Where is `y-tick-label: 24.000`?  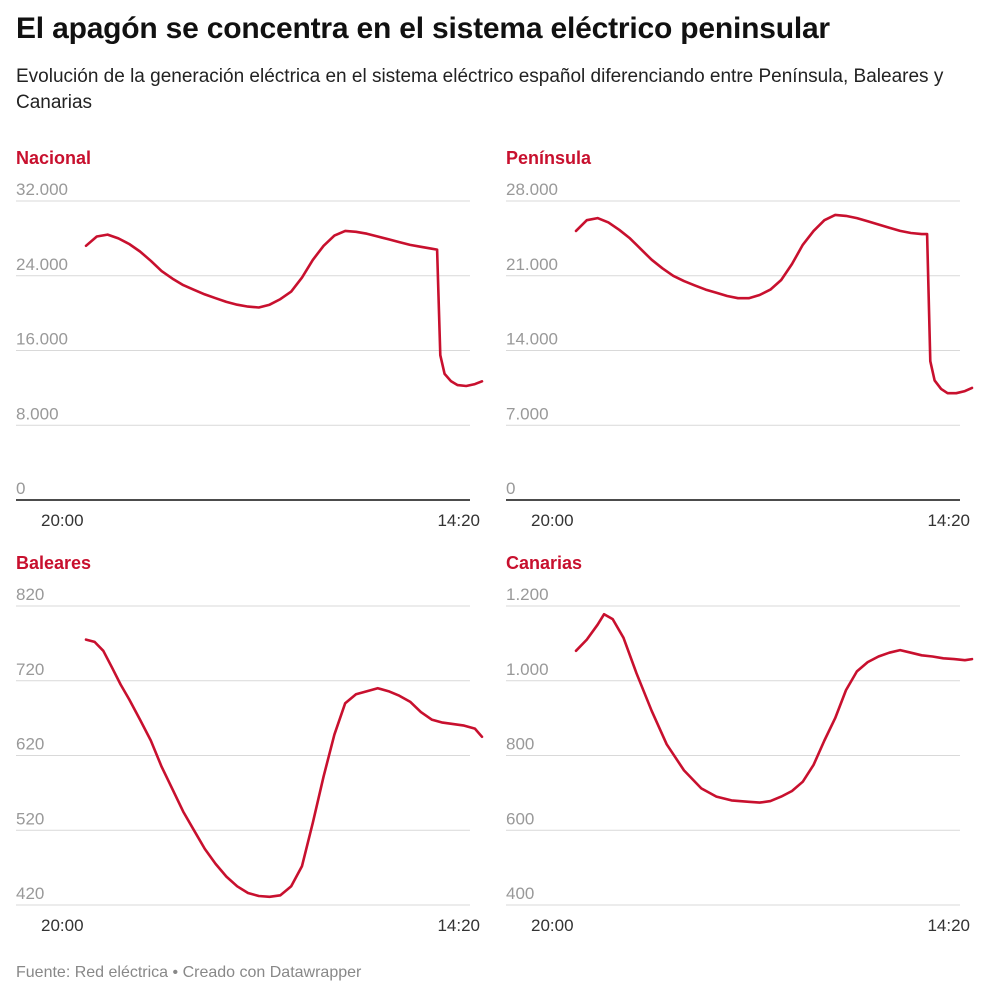
y-tick-label: 24.000 is located at coordinates (42, 264).